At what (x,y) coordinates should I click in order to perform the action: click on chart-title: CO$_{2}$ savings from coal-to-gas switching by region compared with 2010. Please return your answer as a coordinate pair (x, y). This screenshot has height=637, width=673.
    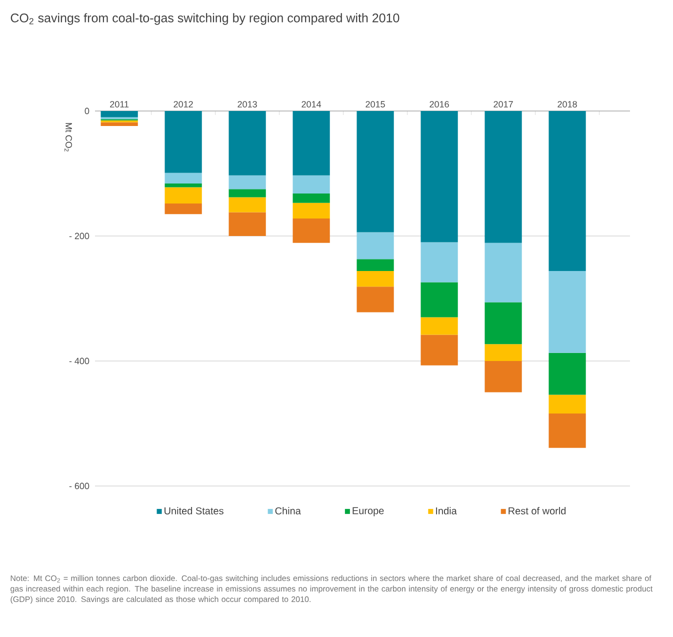
    Looking at the image, I should click on (205, 19).